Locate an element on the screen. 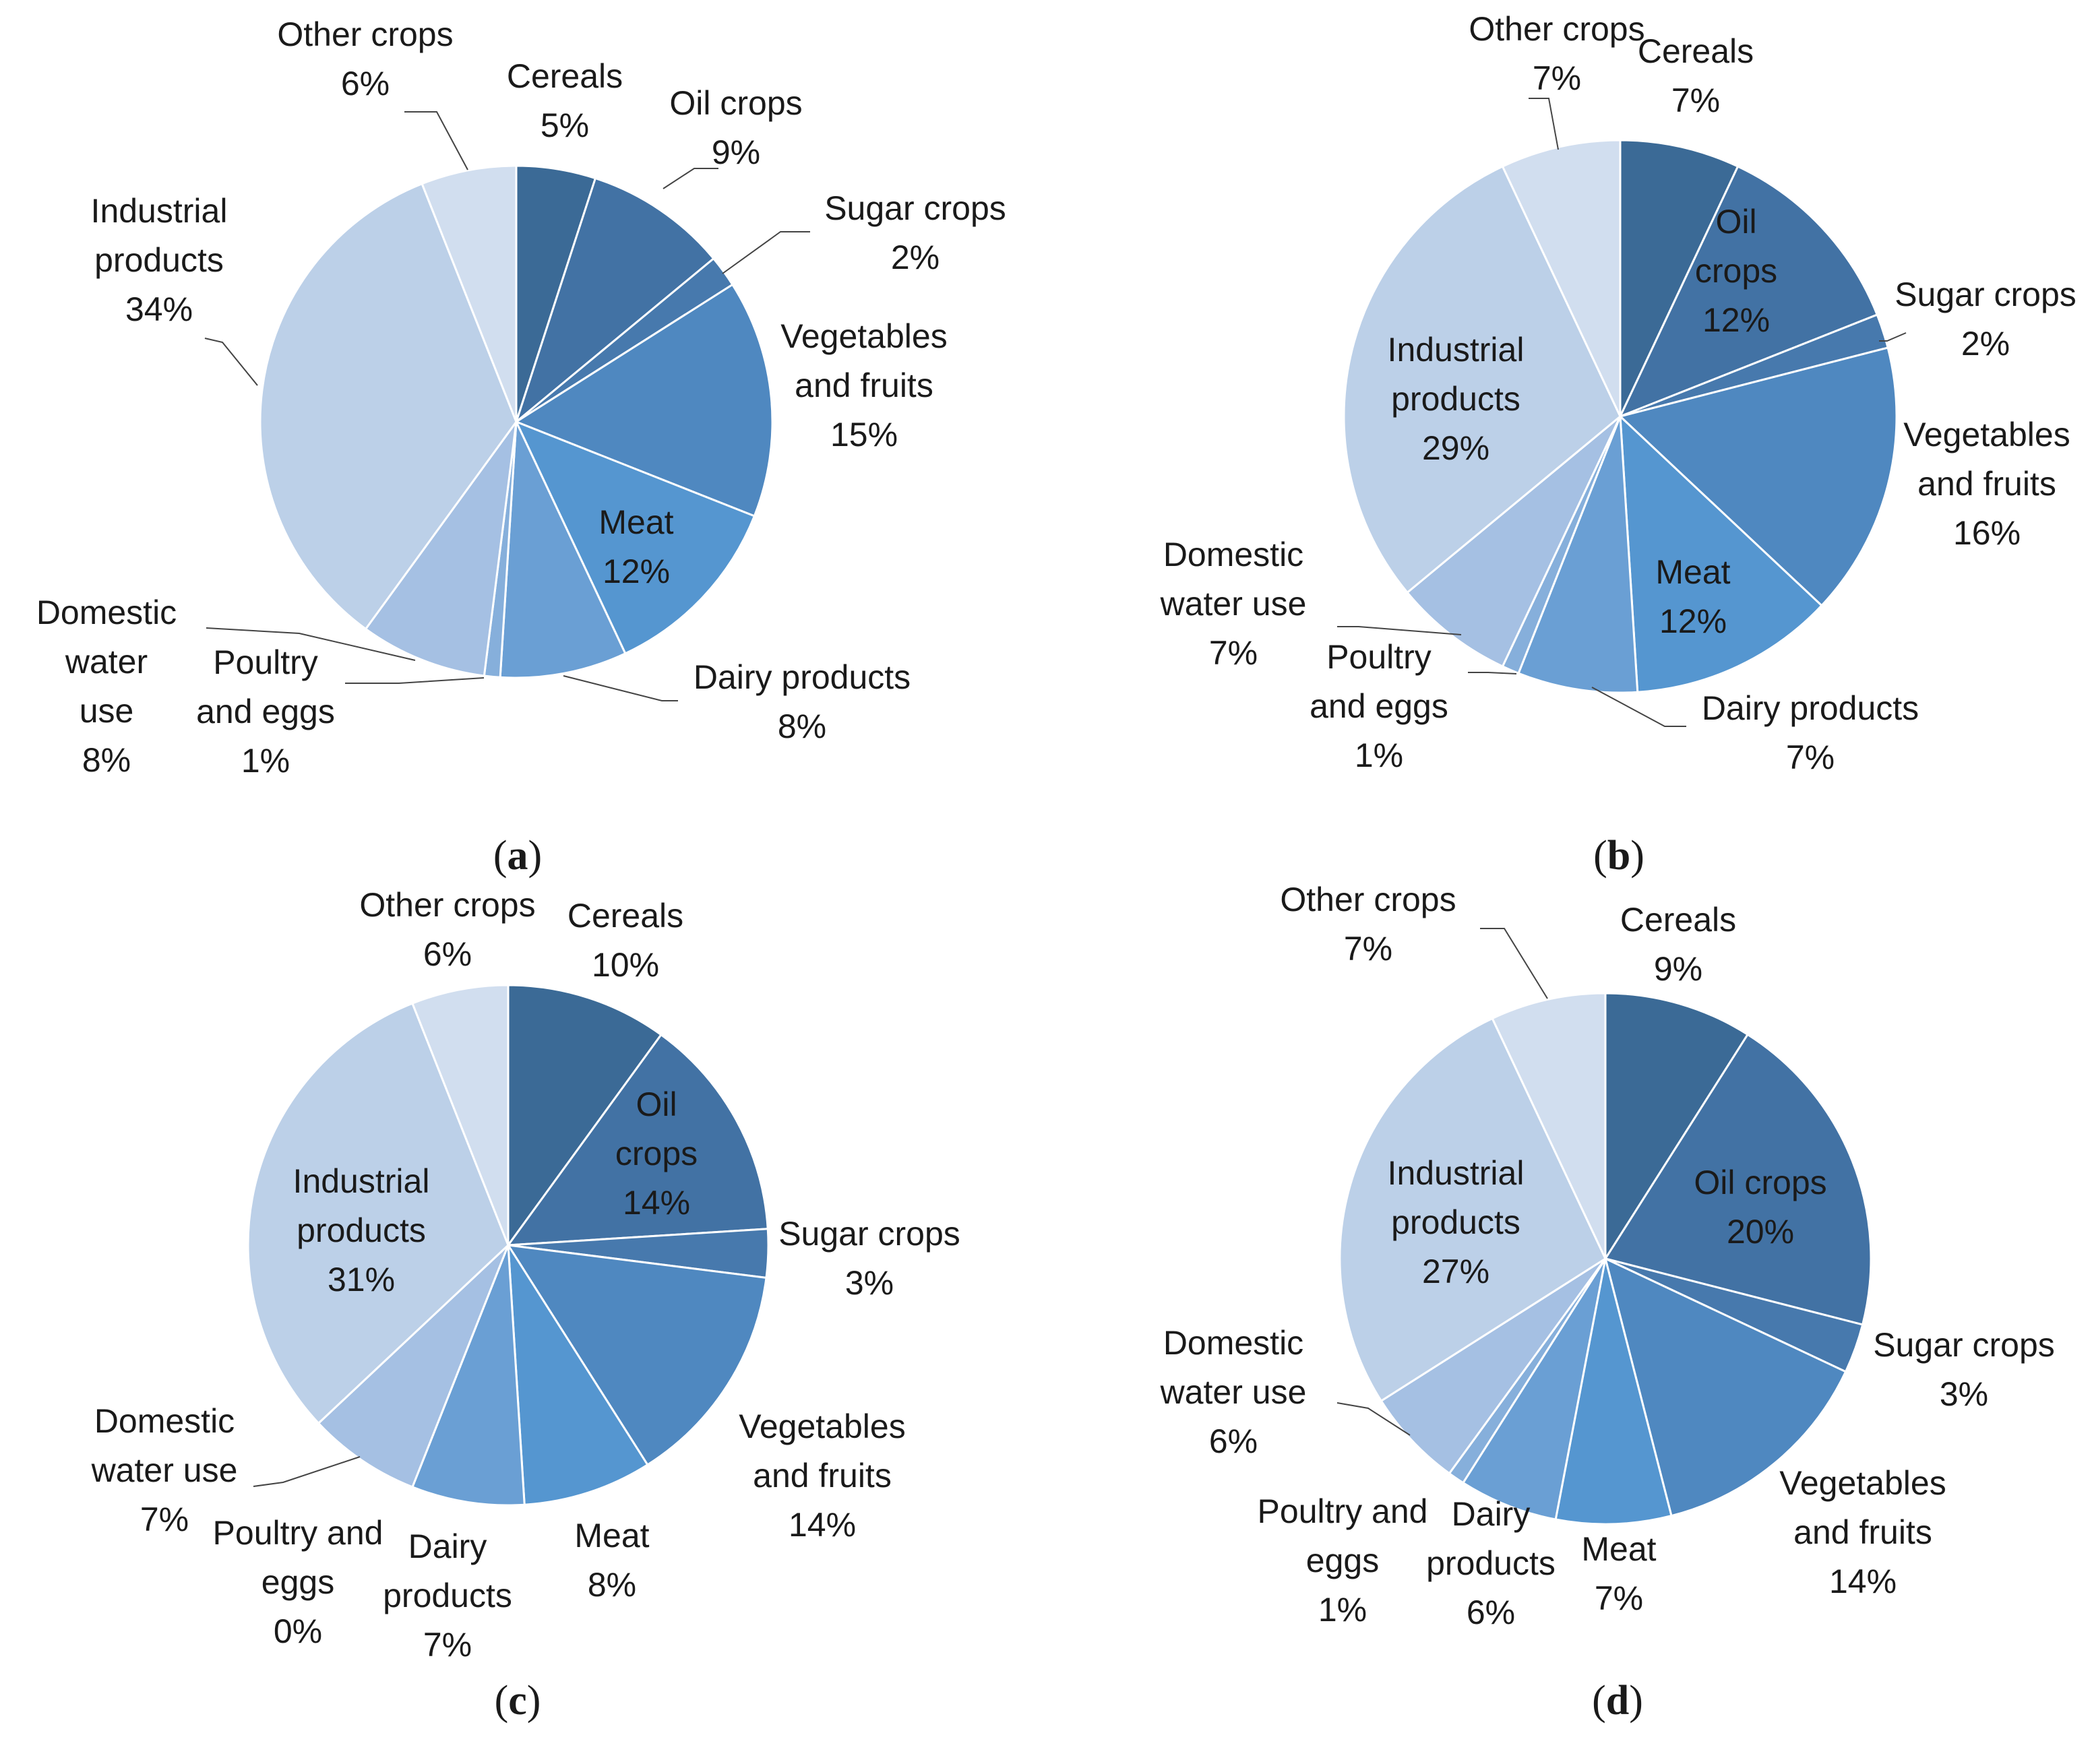 This screenshot has height=1764, width=2092. data-label-oil-crops: Oil crops 14% is located at coordinates (656, 1153).